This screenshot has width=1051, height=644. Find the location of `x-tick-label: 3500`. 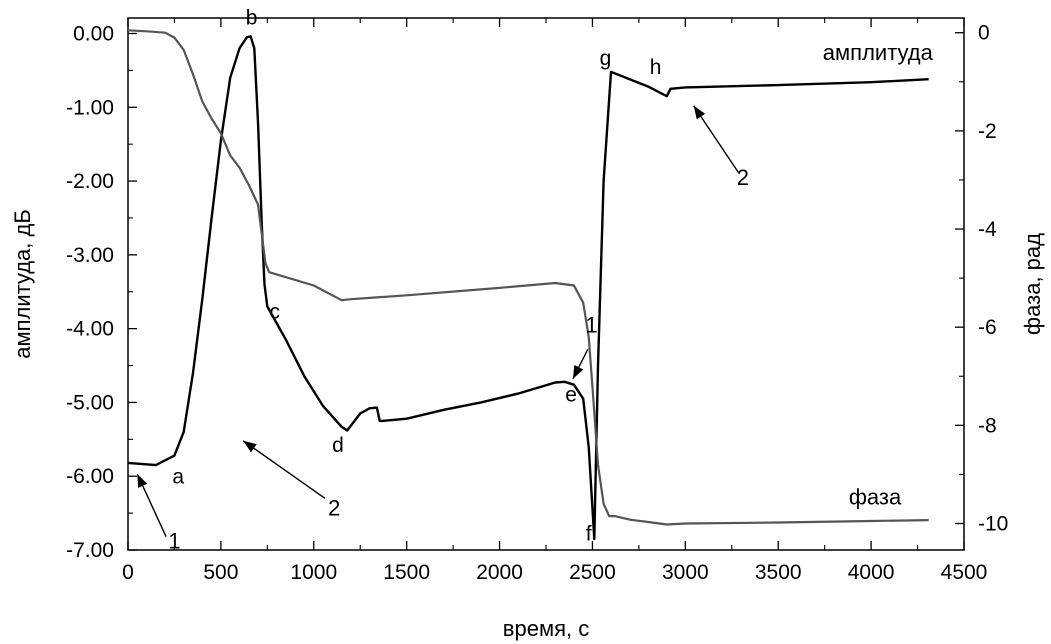

x-tick-label: 3500 is located at coordinates (778, 572).